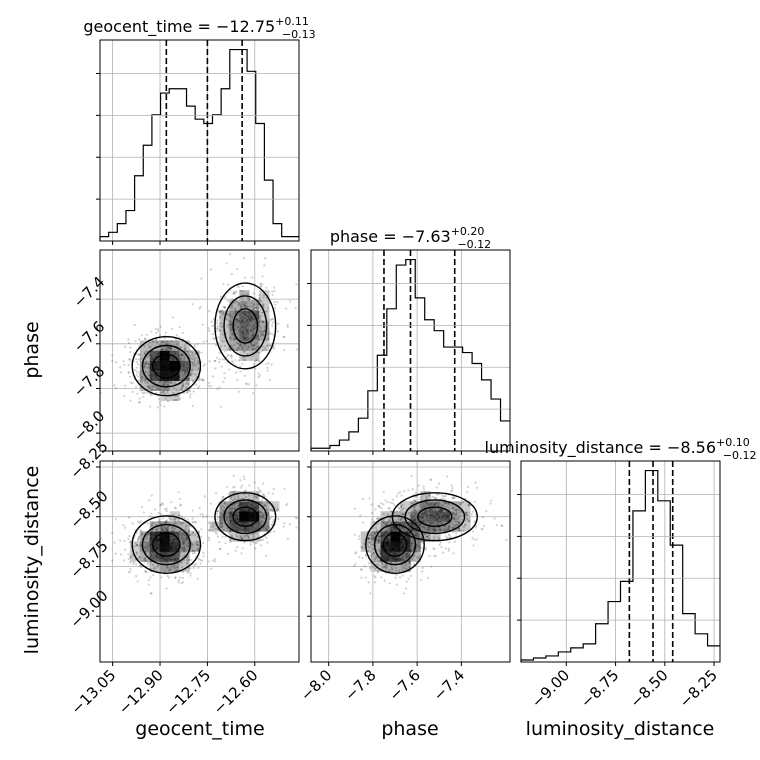 This screenshot has width=760, height=760. I want to click on y-tick-label: −7.4, so click(89, 292).